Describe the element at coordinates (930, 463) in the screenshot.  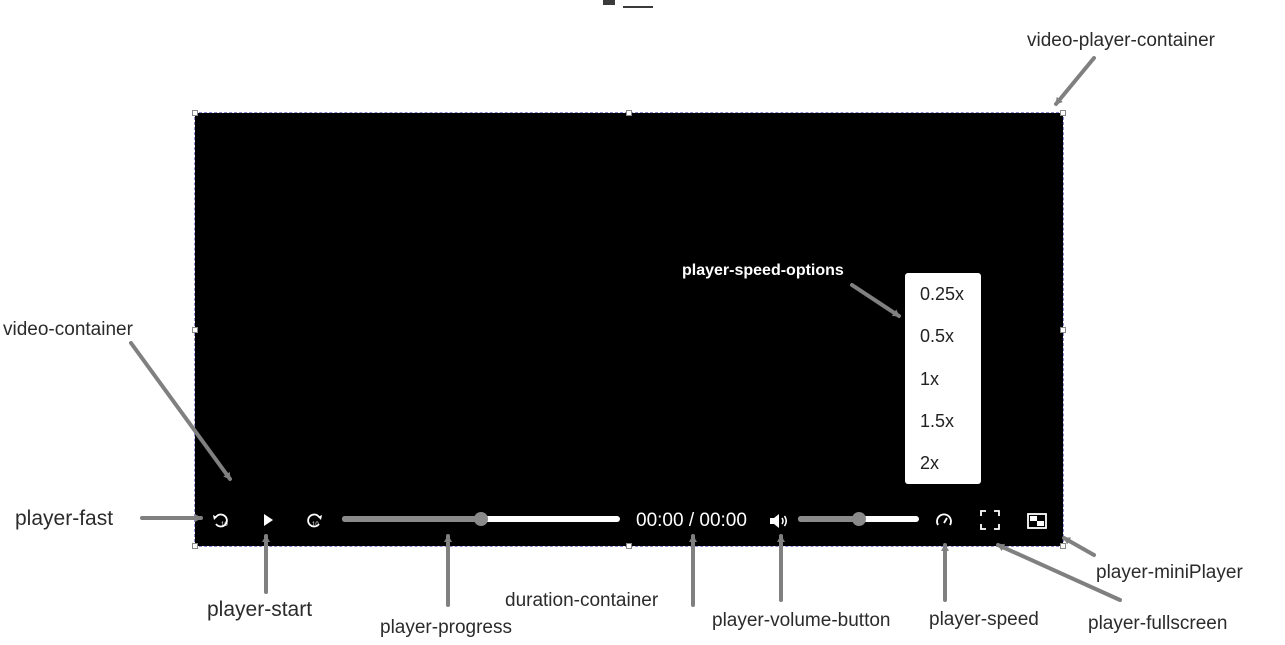
I see `speed-option: 2x` at that location.